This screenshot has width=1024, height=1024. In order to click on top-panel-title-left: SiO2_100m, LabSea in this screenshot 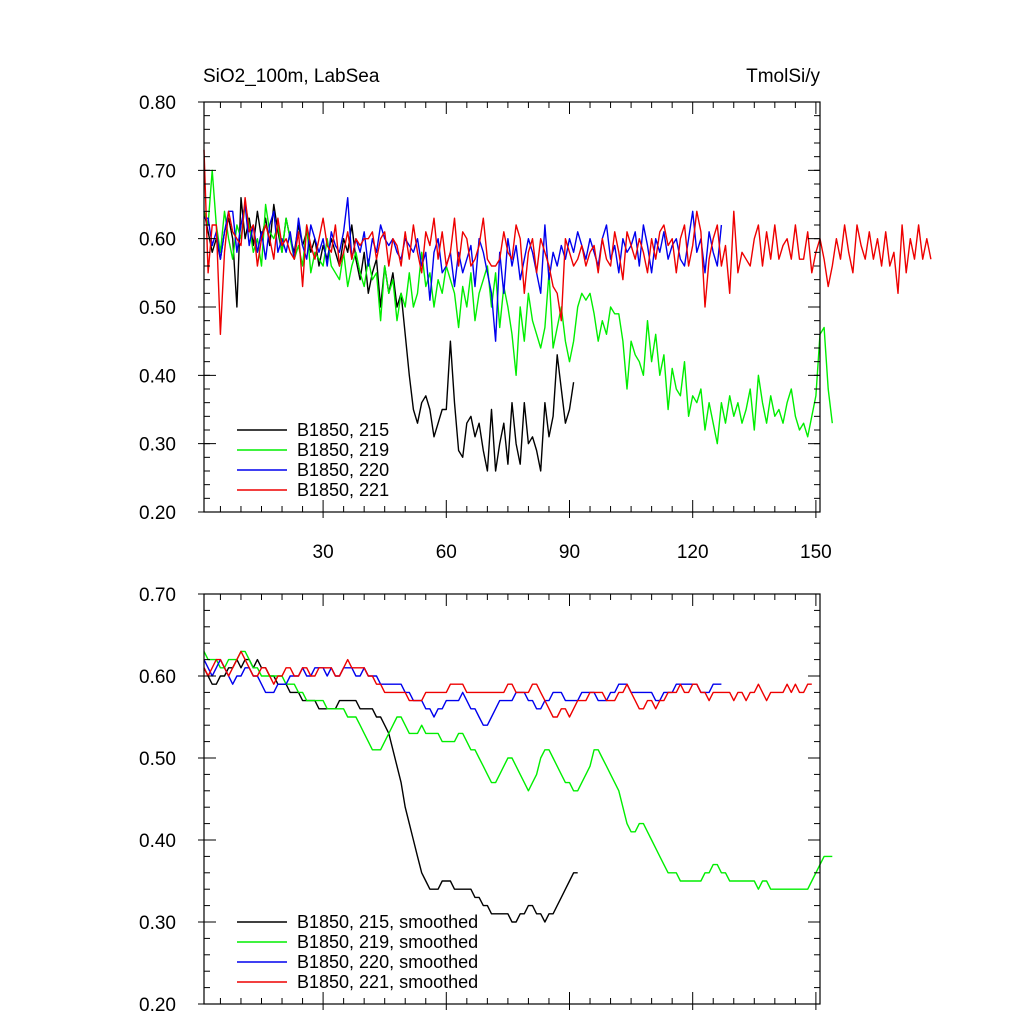, I will do `click(291, 76)`.